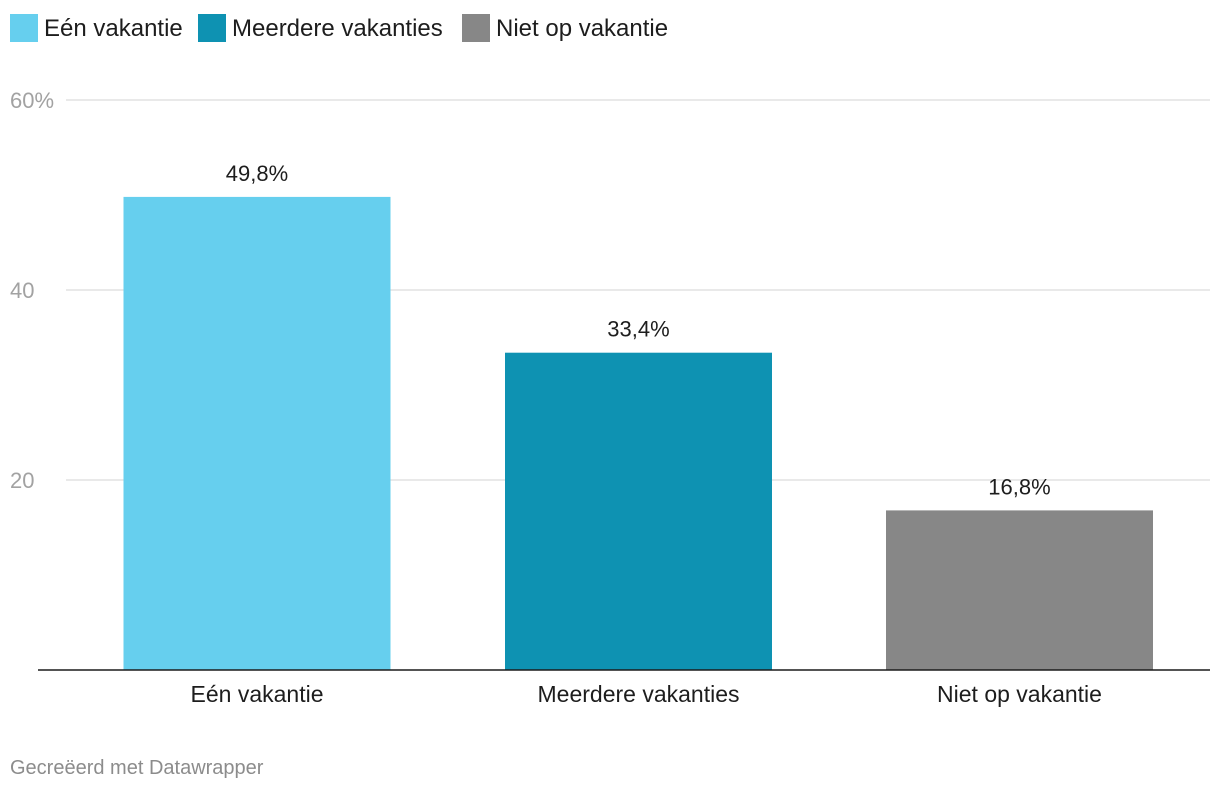  What do you see at coordinates (1019, 694) in the screenshot?
I see `category-label: Niet op vakantie` at bounding box center [1019, 694].